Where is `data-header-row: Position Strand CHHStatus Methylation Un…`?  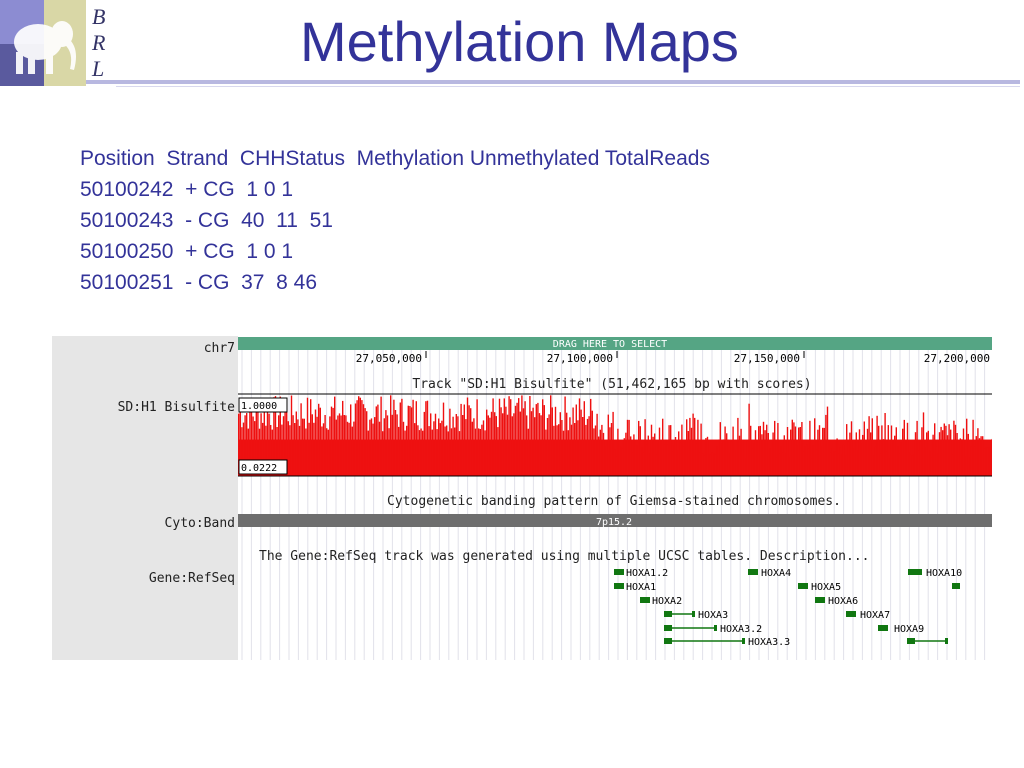
data-header-row: Position Strand CHHStatus Methylation Un… is located at coordinates (395, 158).